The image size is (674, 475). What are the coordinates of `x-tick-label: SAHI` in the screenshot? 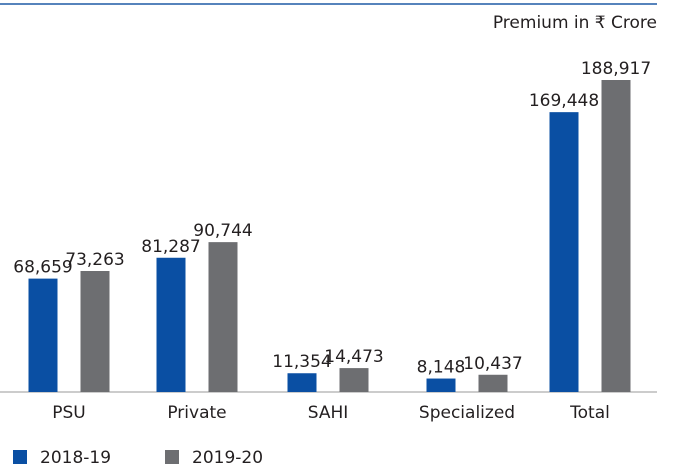 It's located at (328, 413).